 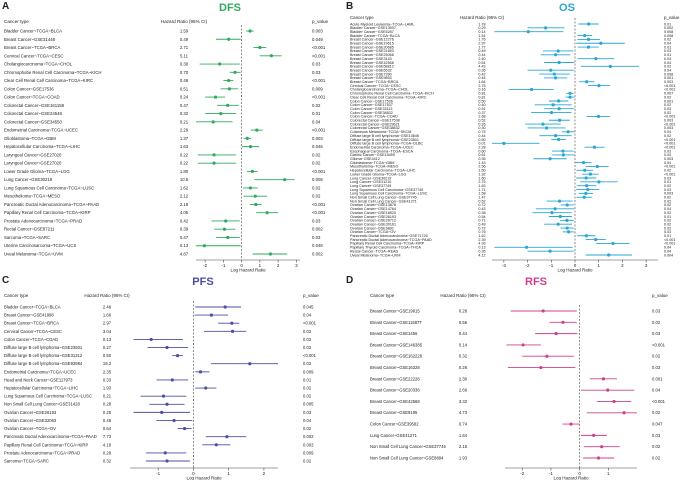 What do you see at coordinates (668, 78) in the screenshot?
I see `panel-b-row-p: 0.001` at bounding box center [668, 78].